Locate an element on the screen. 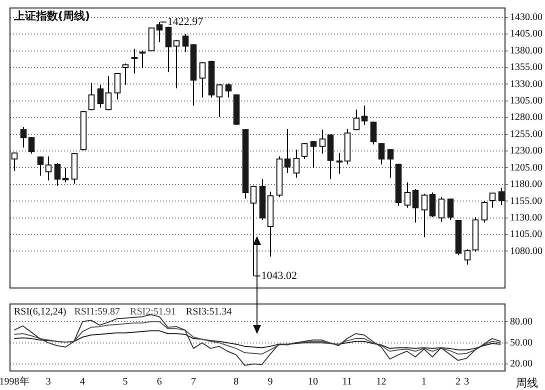  text: 周线 is located at coordinates (527, 383).